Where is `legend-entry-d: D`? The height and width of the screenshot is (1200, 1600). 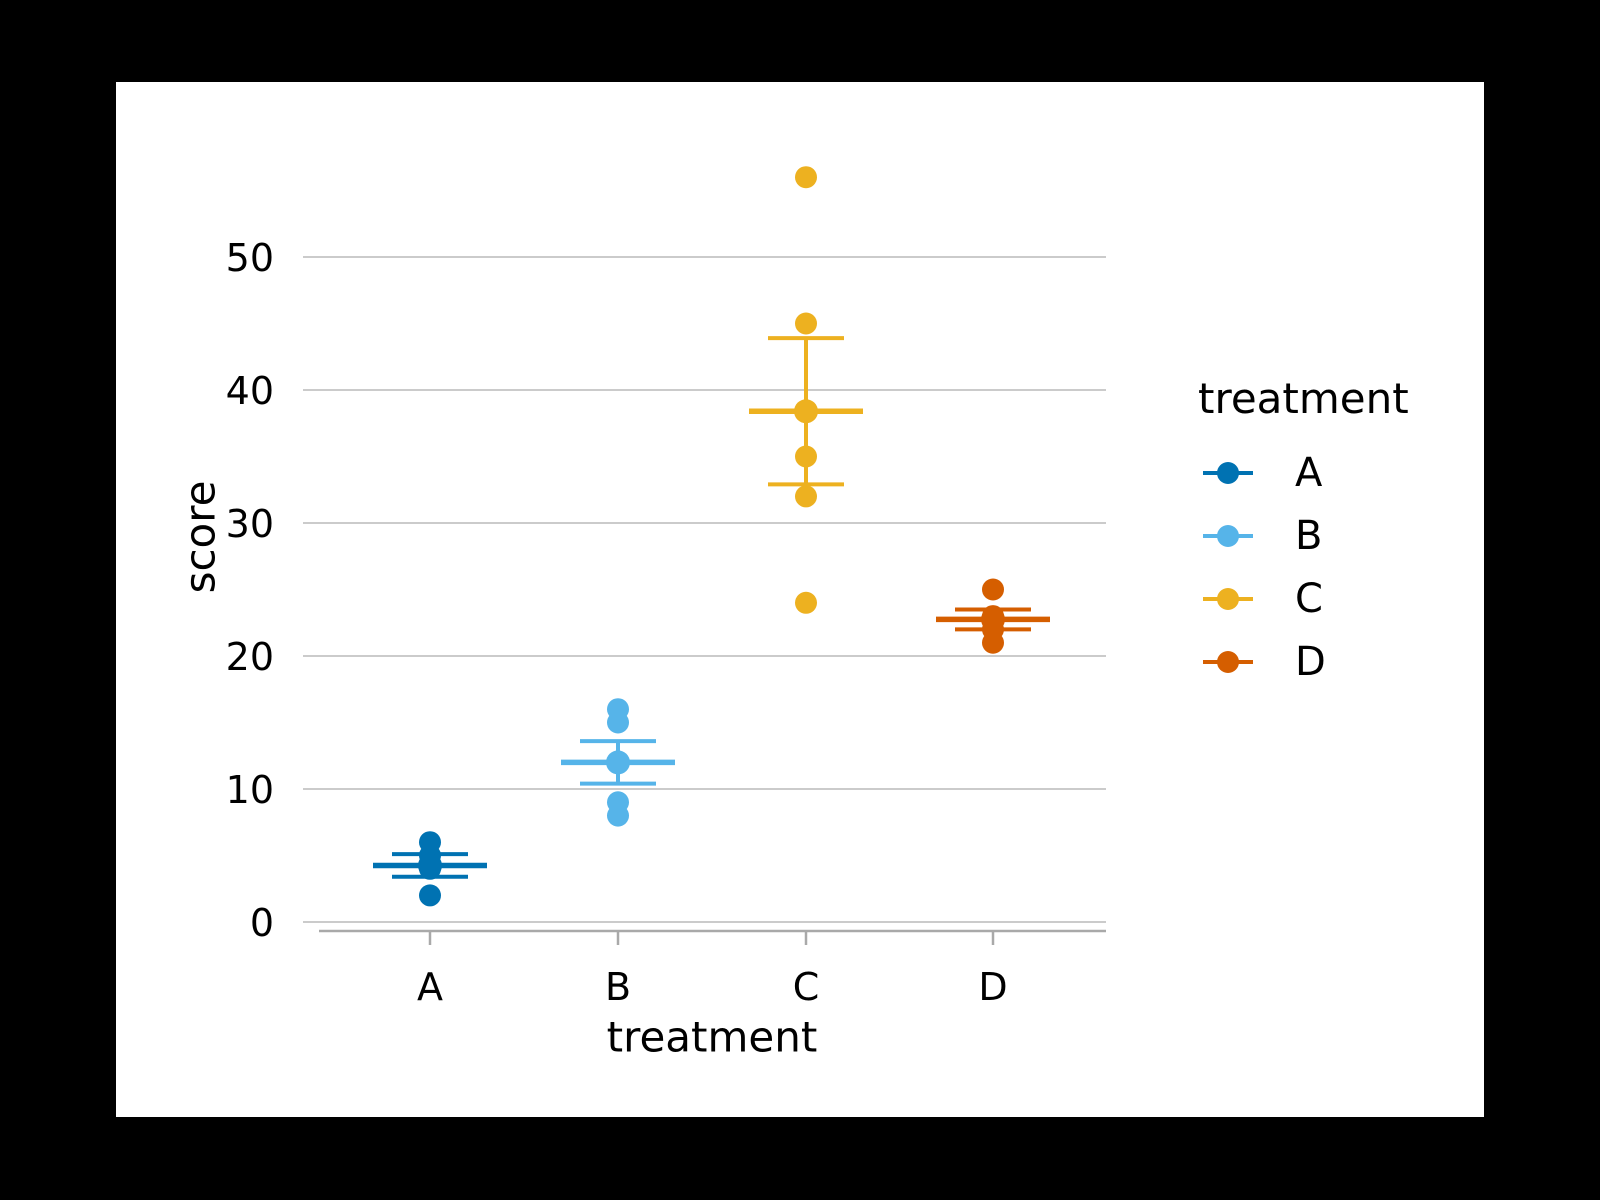 legend-entry-d: D is located at coordinates (1262, 662).